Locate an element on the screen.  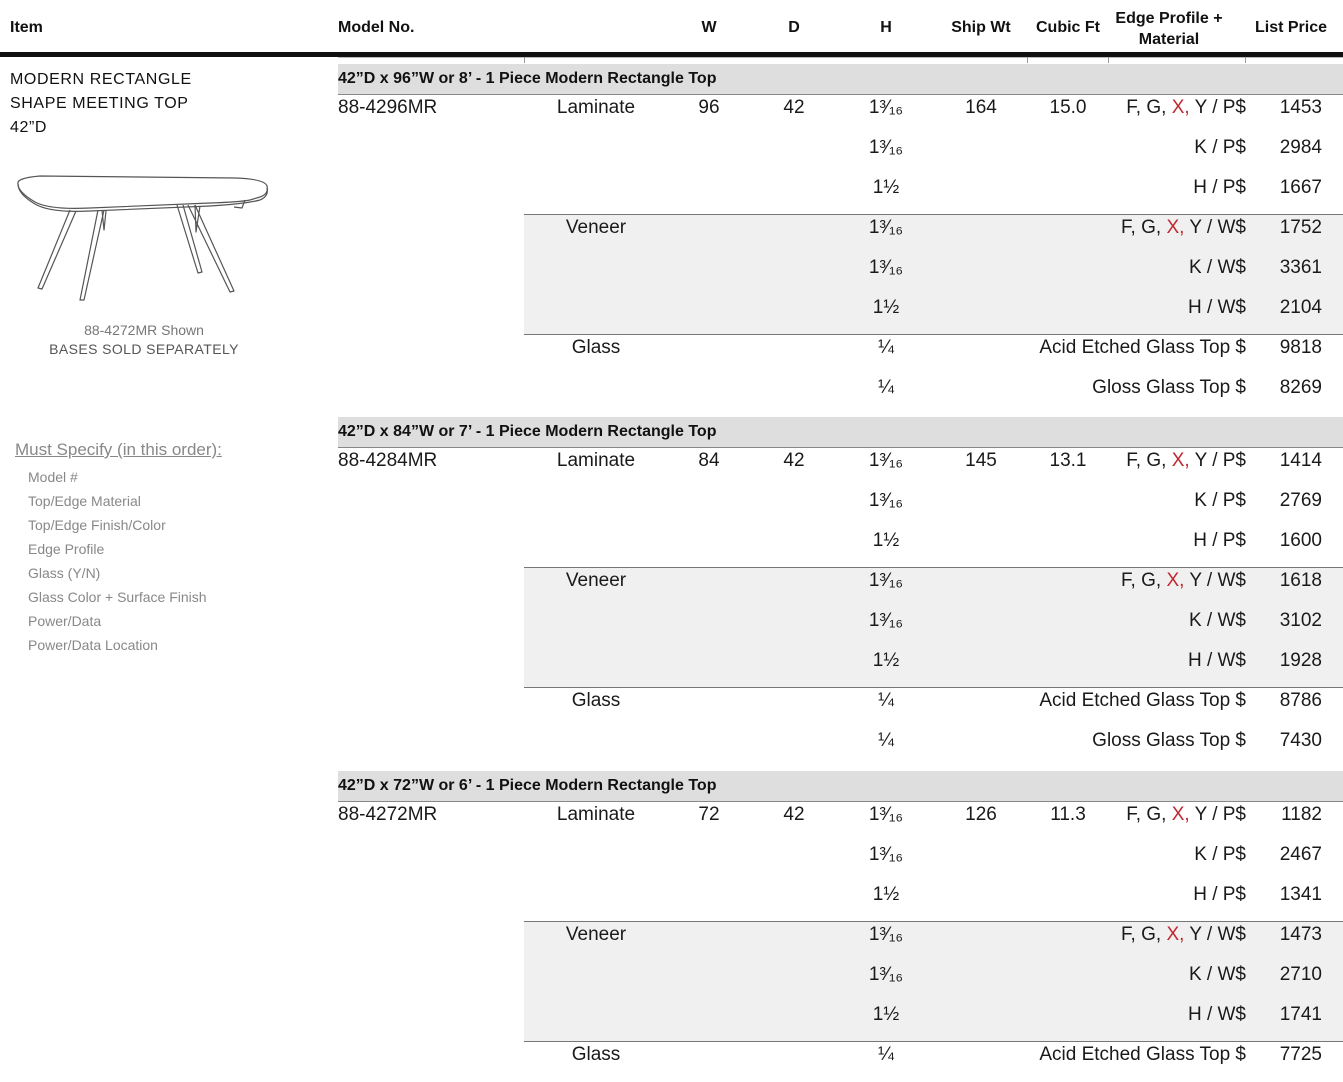
product-title-line: MODERN RECTANGLE is located at coordinates (101, 79).